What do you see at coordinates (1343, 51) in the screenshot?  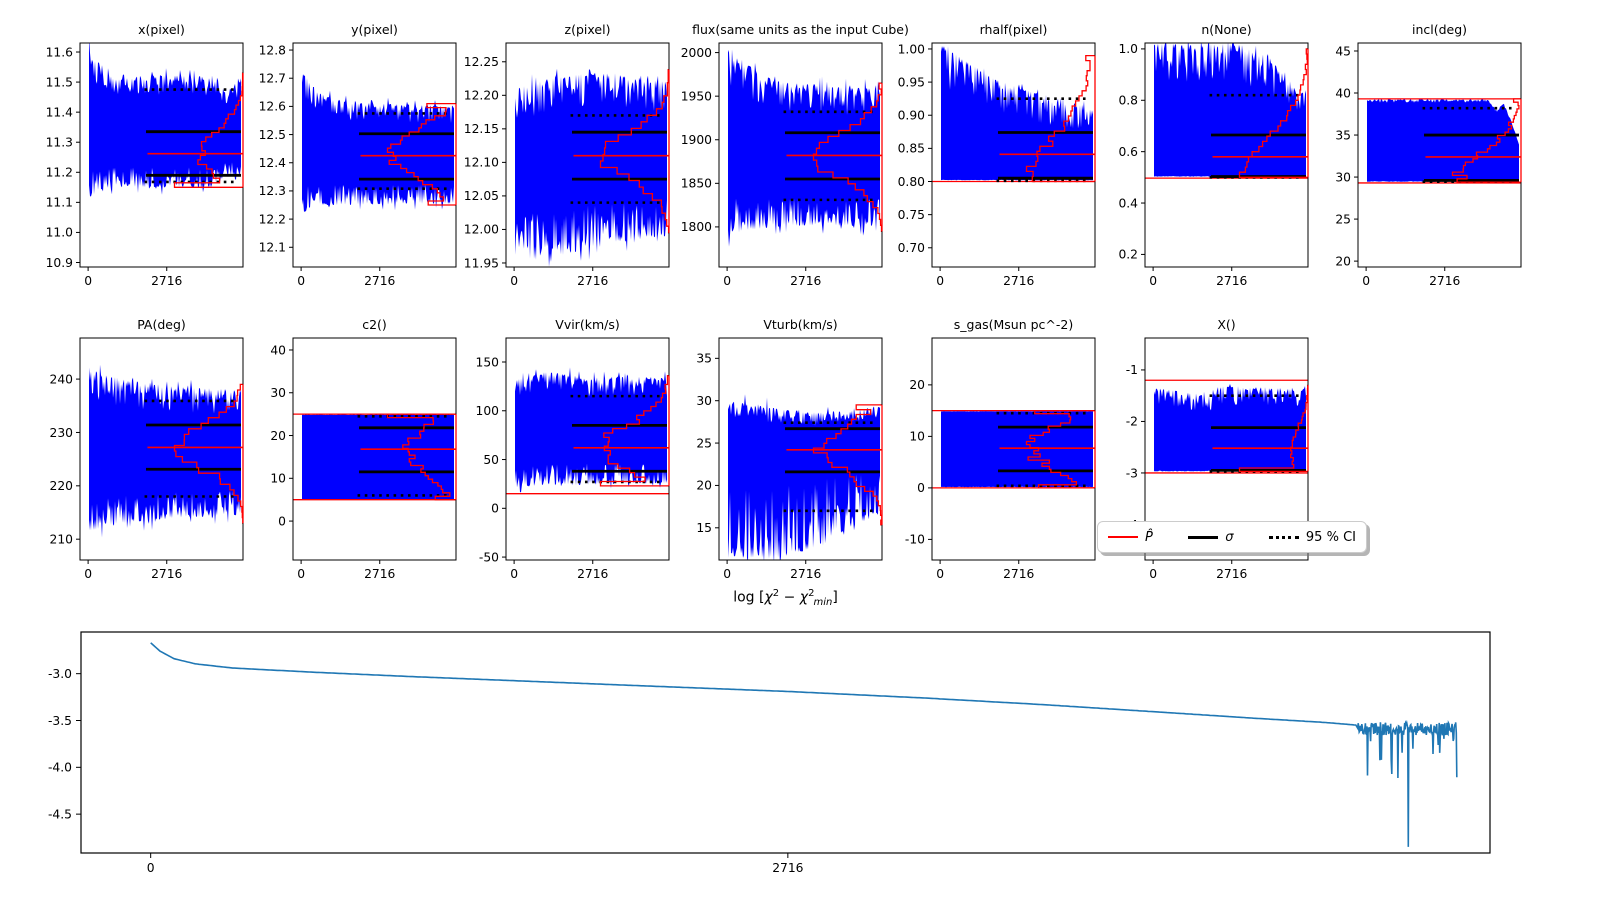 I see `svg-text: 45` at bounding box center [1343, 51].